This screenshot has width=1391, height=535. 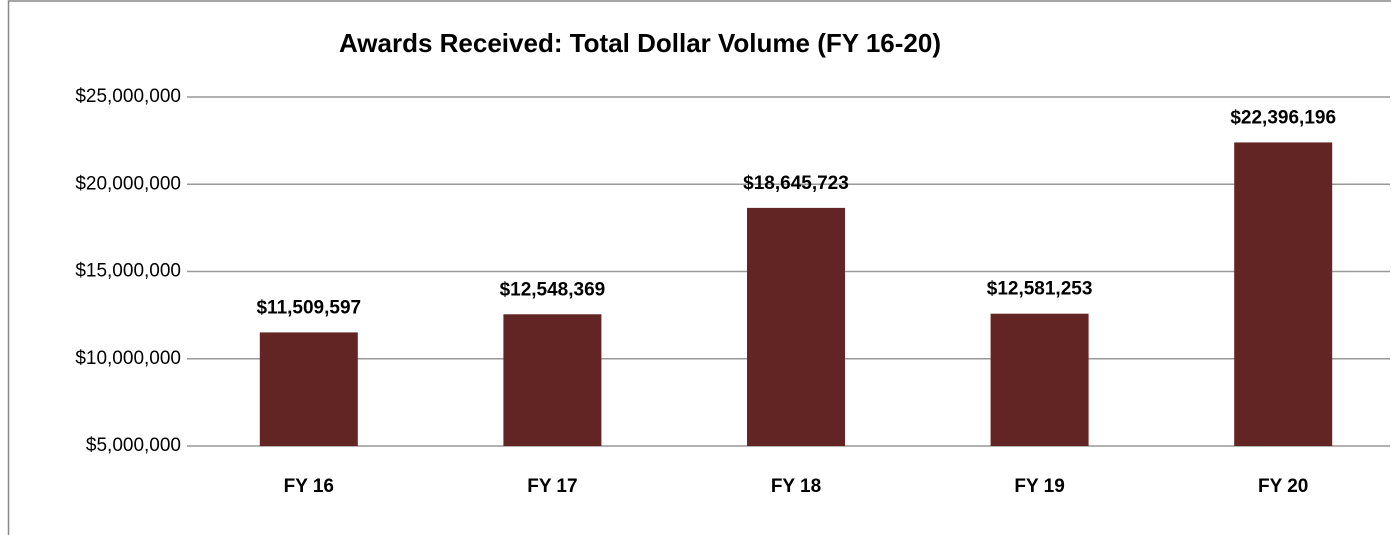 I want to click on y-tick-label: $10,000,000, so click(x=128, y=358).